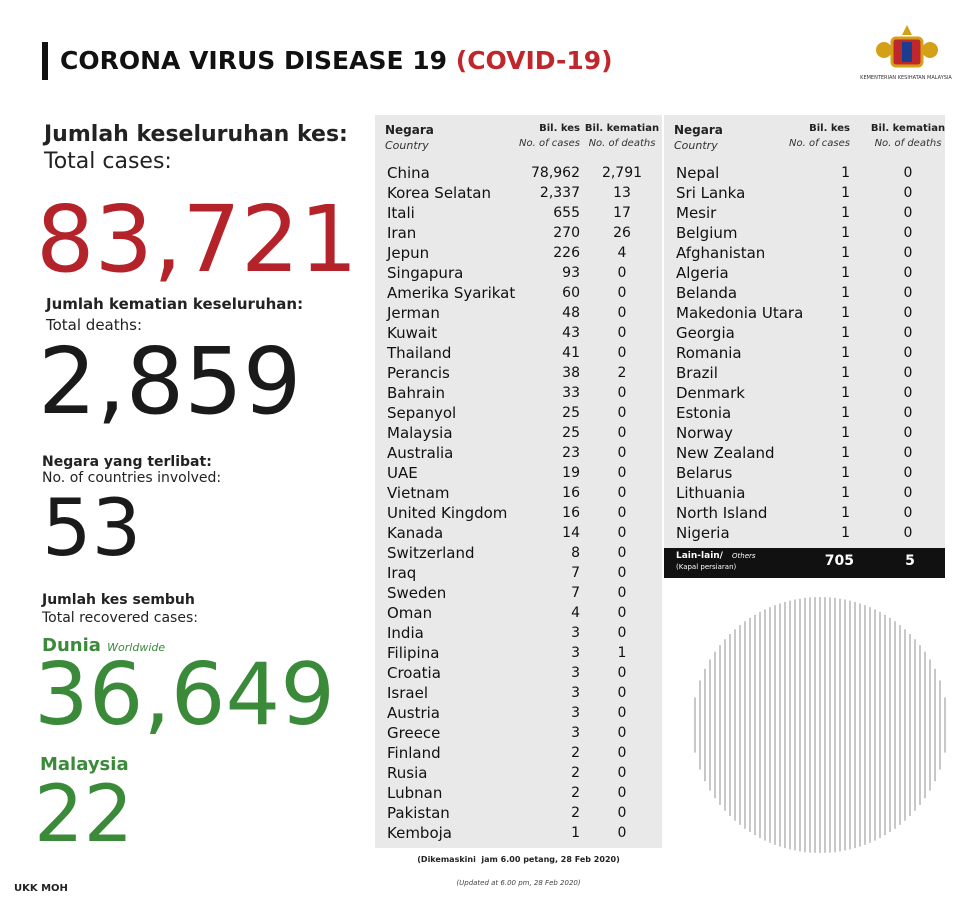 The image size is (960, 912). What do you see at coordinates (721, 253) in the screenshot?
I see `country-name: Afghanistan` at bounding box center [721, 253].